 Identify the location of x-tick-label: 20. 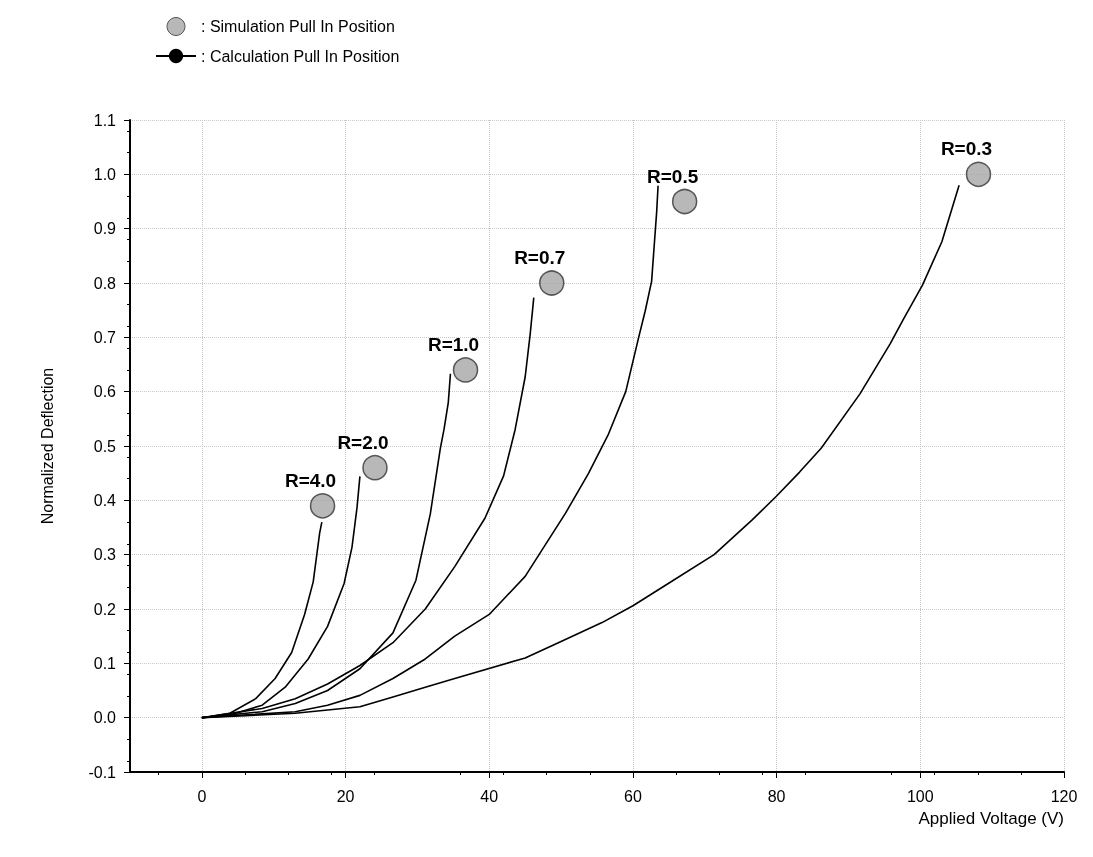
(345, 796).